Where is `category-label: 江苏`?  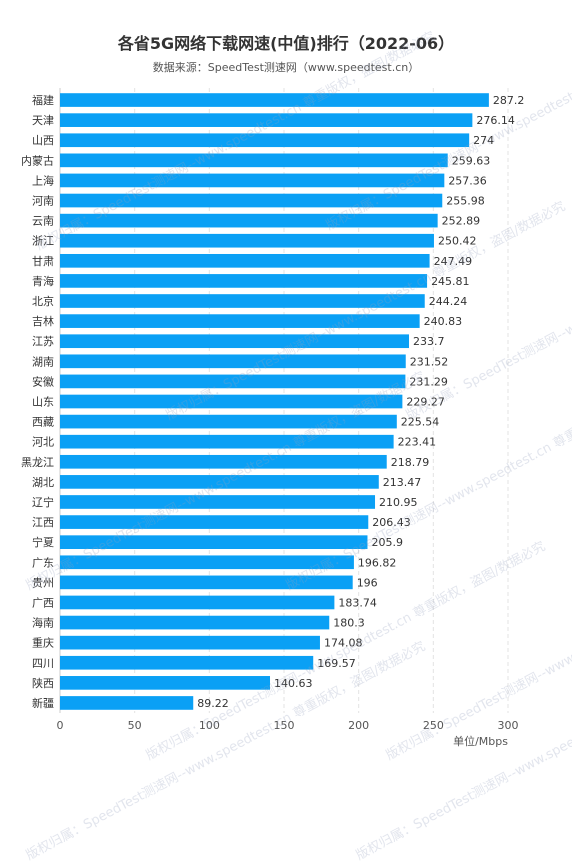 category-label: 江苏 is located at coordinates (43, 341).